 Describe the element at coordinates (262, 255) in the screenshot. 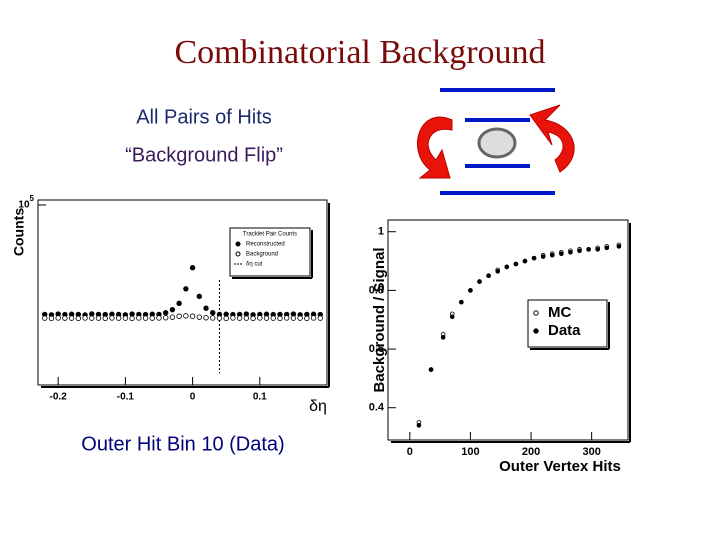

I see `legend-label: Background` at that location.